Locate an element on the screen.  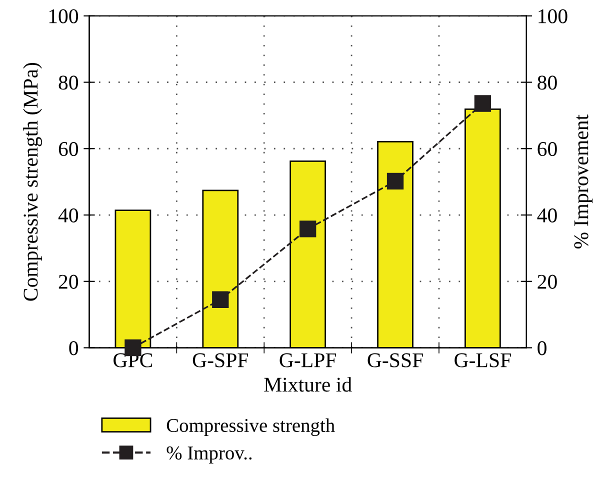
y2-tick-label: 0 is located at coordinates (542, 348).